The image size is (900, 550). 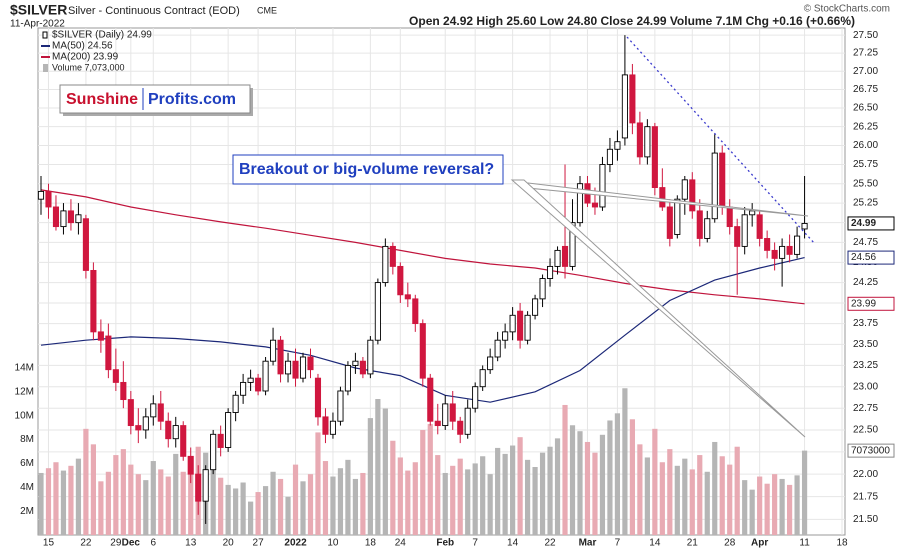 I want to click on y-tick-label: 23.50, so click(x=865, y=344).